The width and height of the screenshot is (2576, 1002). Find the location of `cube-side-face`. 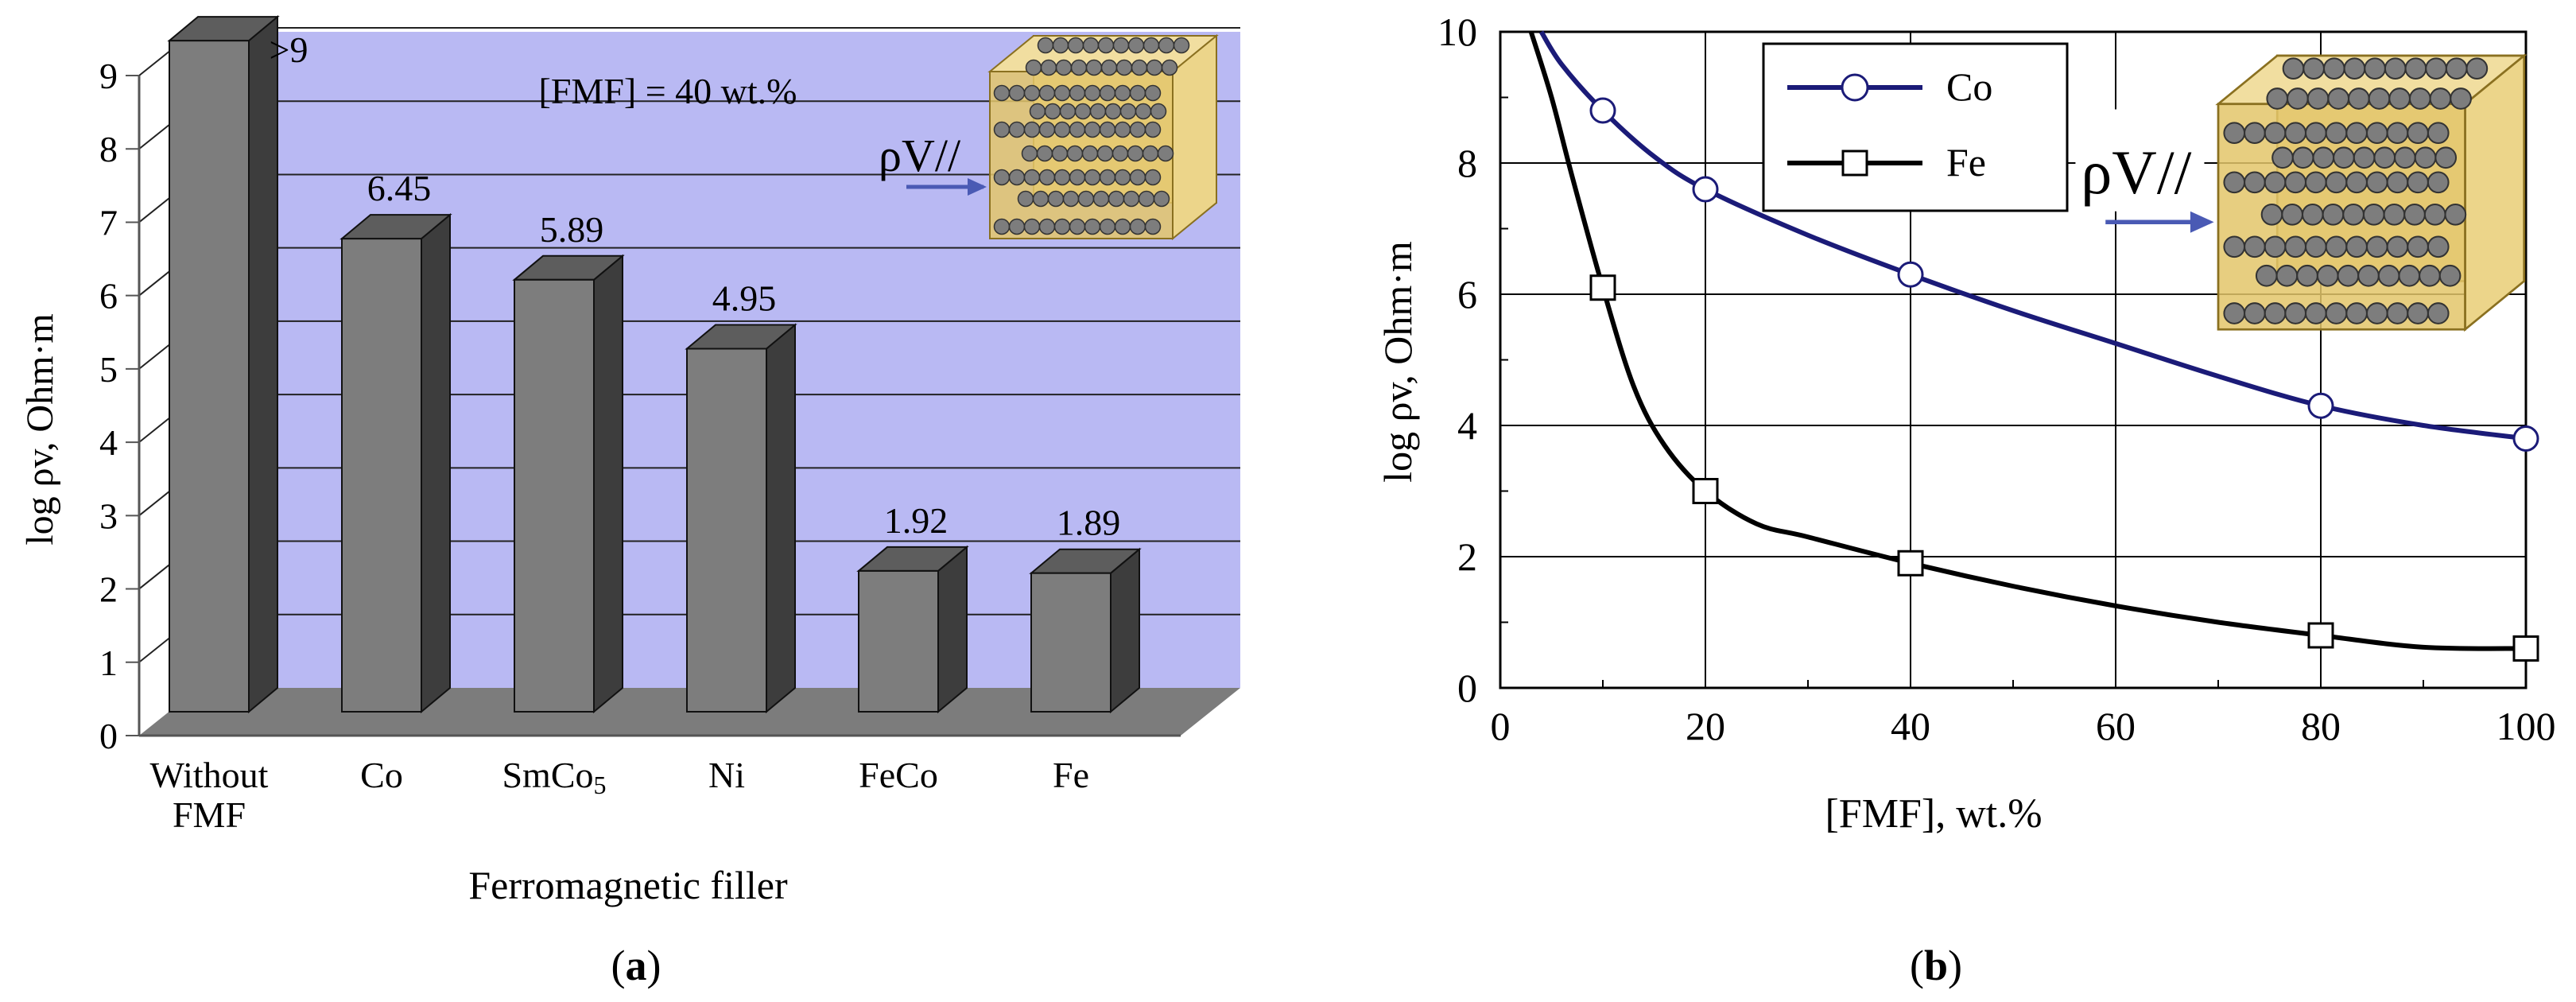

cube-side-face is located at coordinates (1195, 137).